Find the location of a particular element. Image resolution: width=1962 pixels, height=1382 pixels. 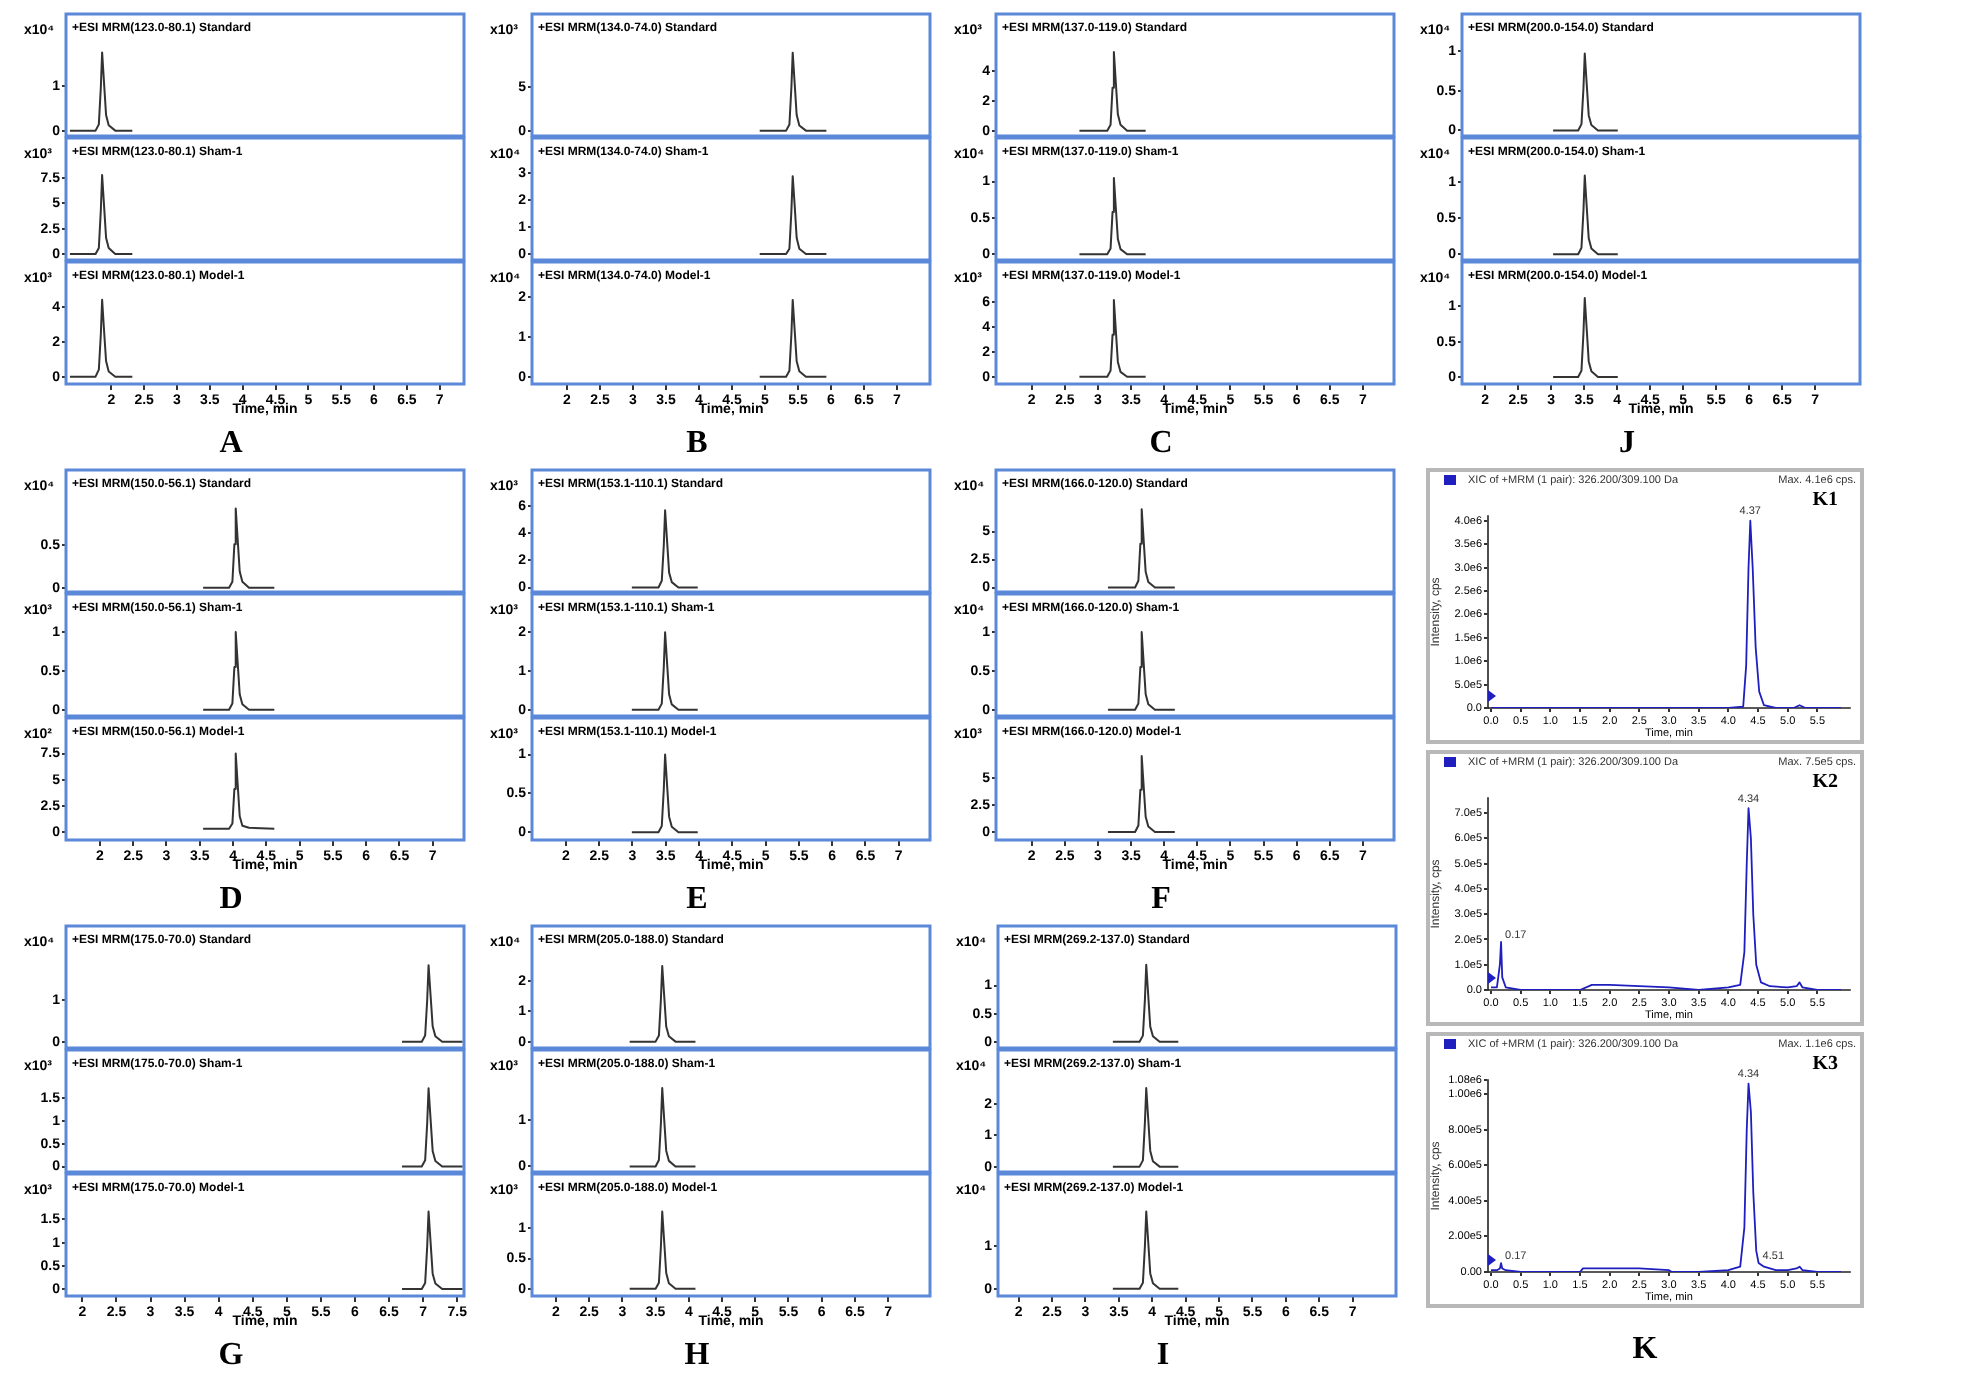

text: A is located at coordinates (231, 443).